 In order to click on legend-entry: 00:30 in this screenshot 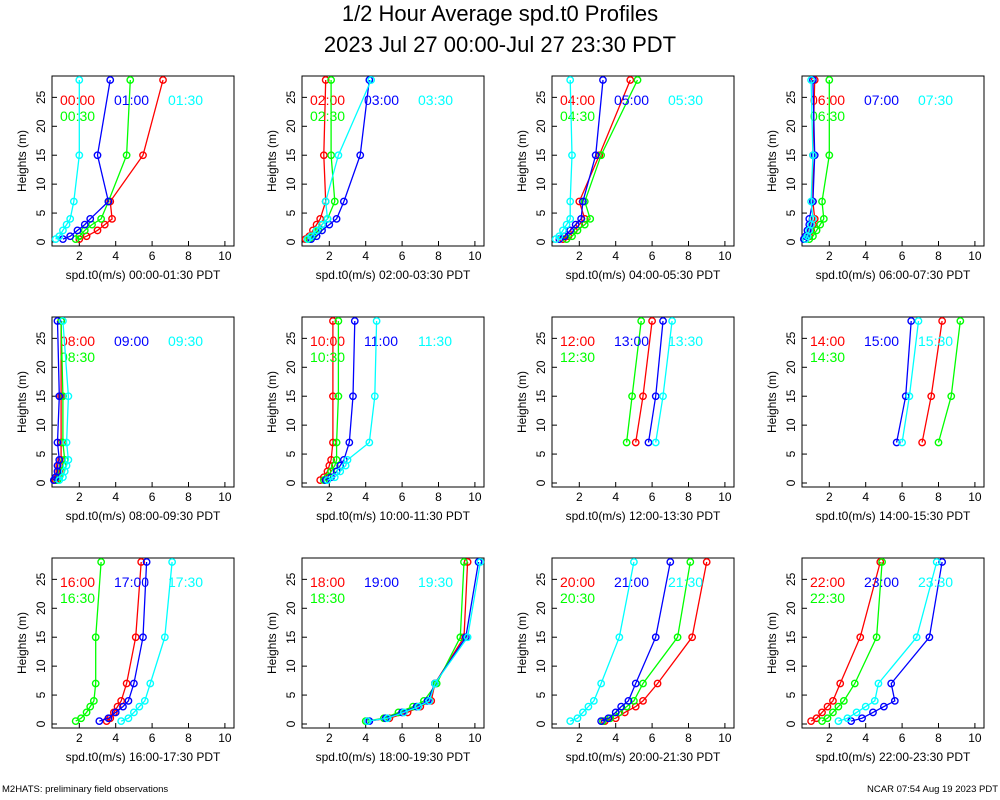, I will do `click(77, 116)`.